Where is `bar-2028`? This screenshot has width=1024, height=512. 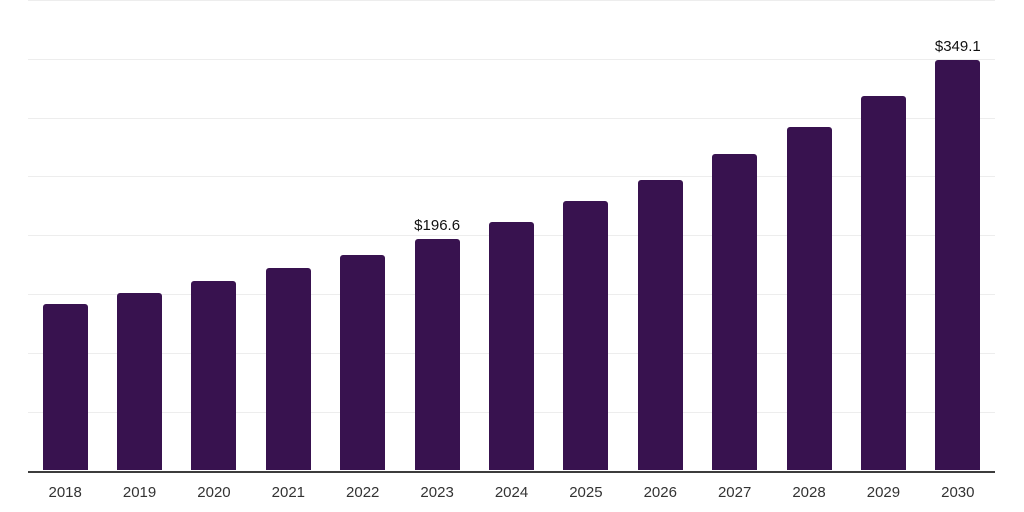
bar-2028 is located at coordinates (809, 299).